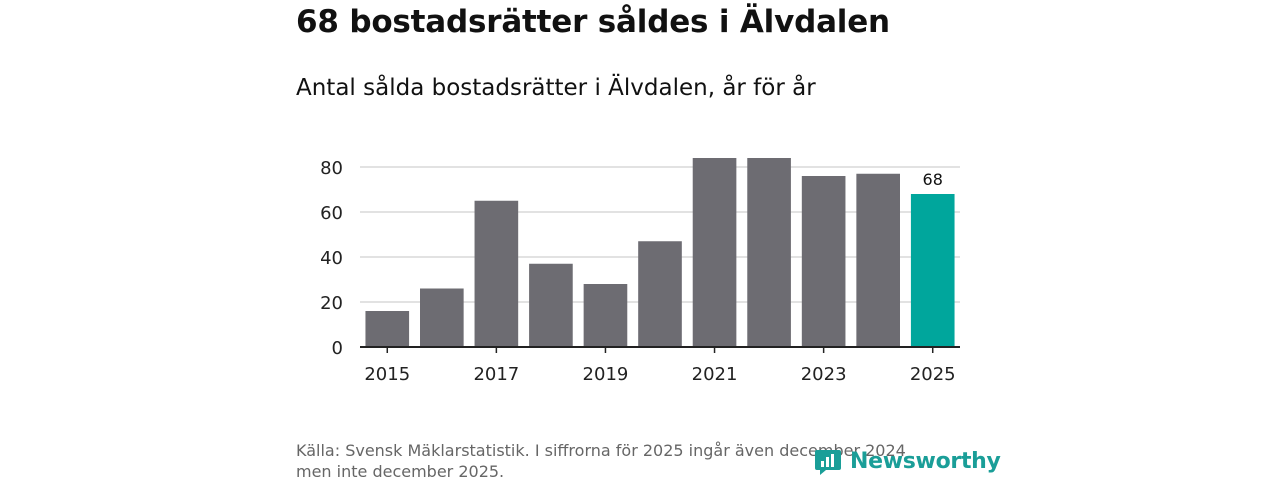 The width and height of the screenshot is (1280, 480). Describe the element at coordinates (932, 270) in the screenshot. I see `bar-highlight` at that location.